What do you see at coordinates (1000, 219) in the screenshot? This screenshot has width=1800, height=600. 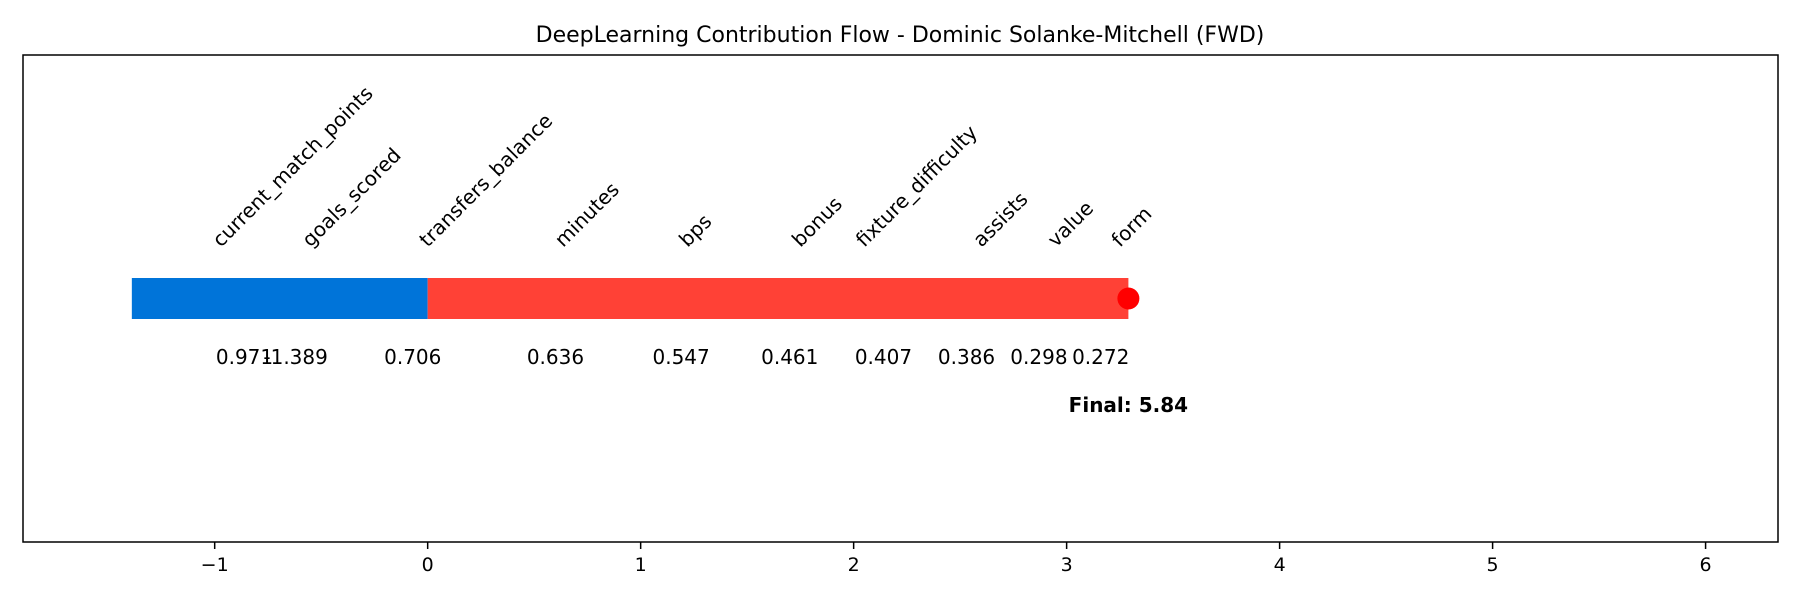 I see `feature-label-7: assists` at bounding box center [1000, 219].